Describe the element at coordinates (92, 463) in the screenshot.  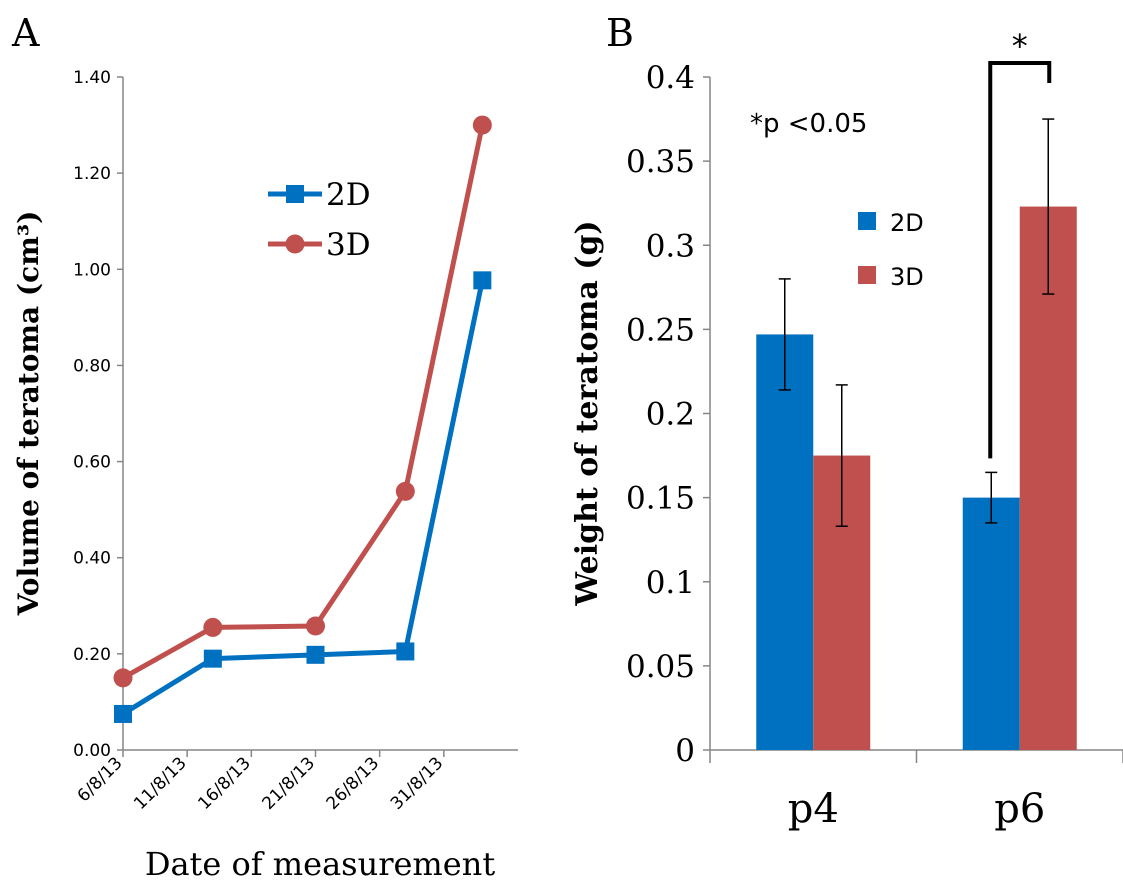
I see `y-tick-label: 0.60` at that location.